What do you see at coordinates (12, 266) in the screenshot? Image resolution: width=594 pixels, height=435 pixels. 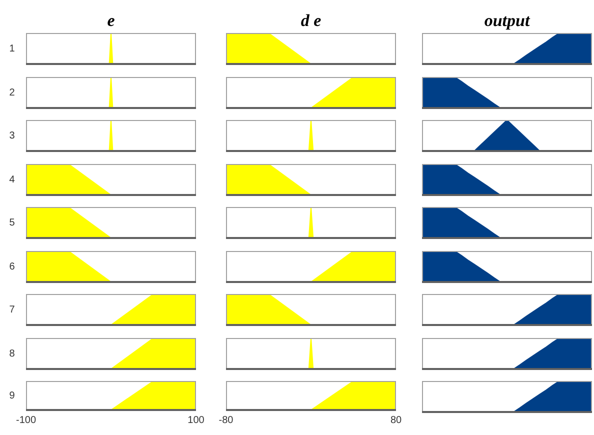 I see `y-axis-title: 6` at bounding box center [12, 266].